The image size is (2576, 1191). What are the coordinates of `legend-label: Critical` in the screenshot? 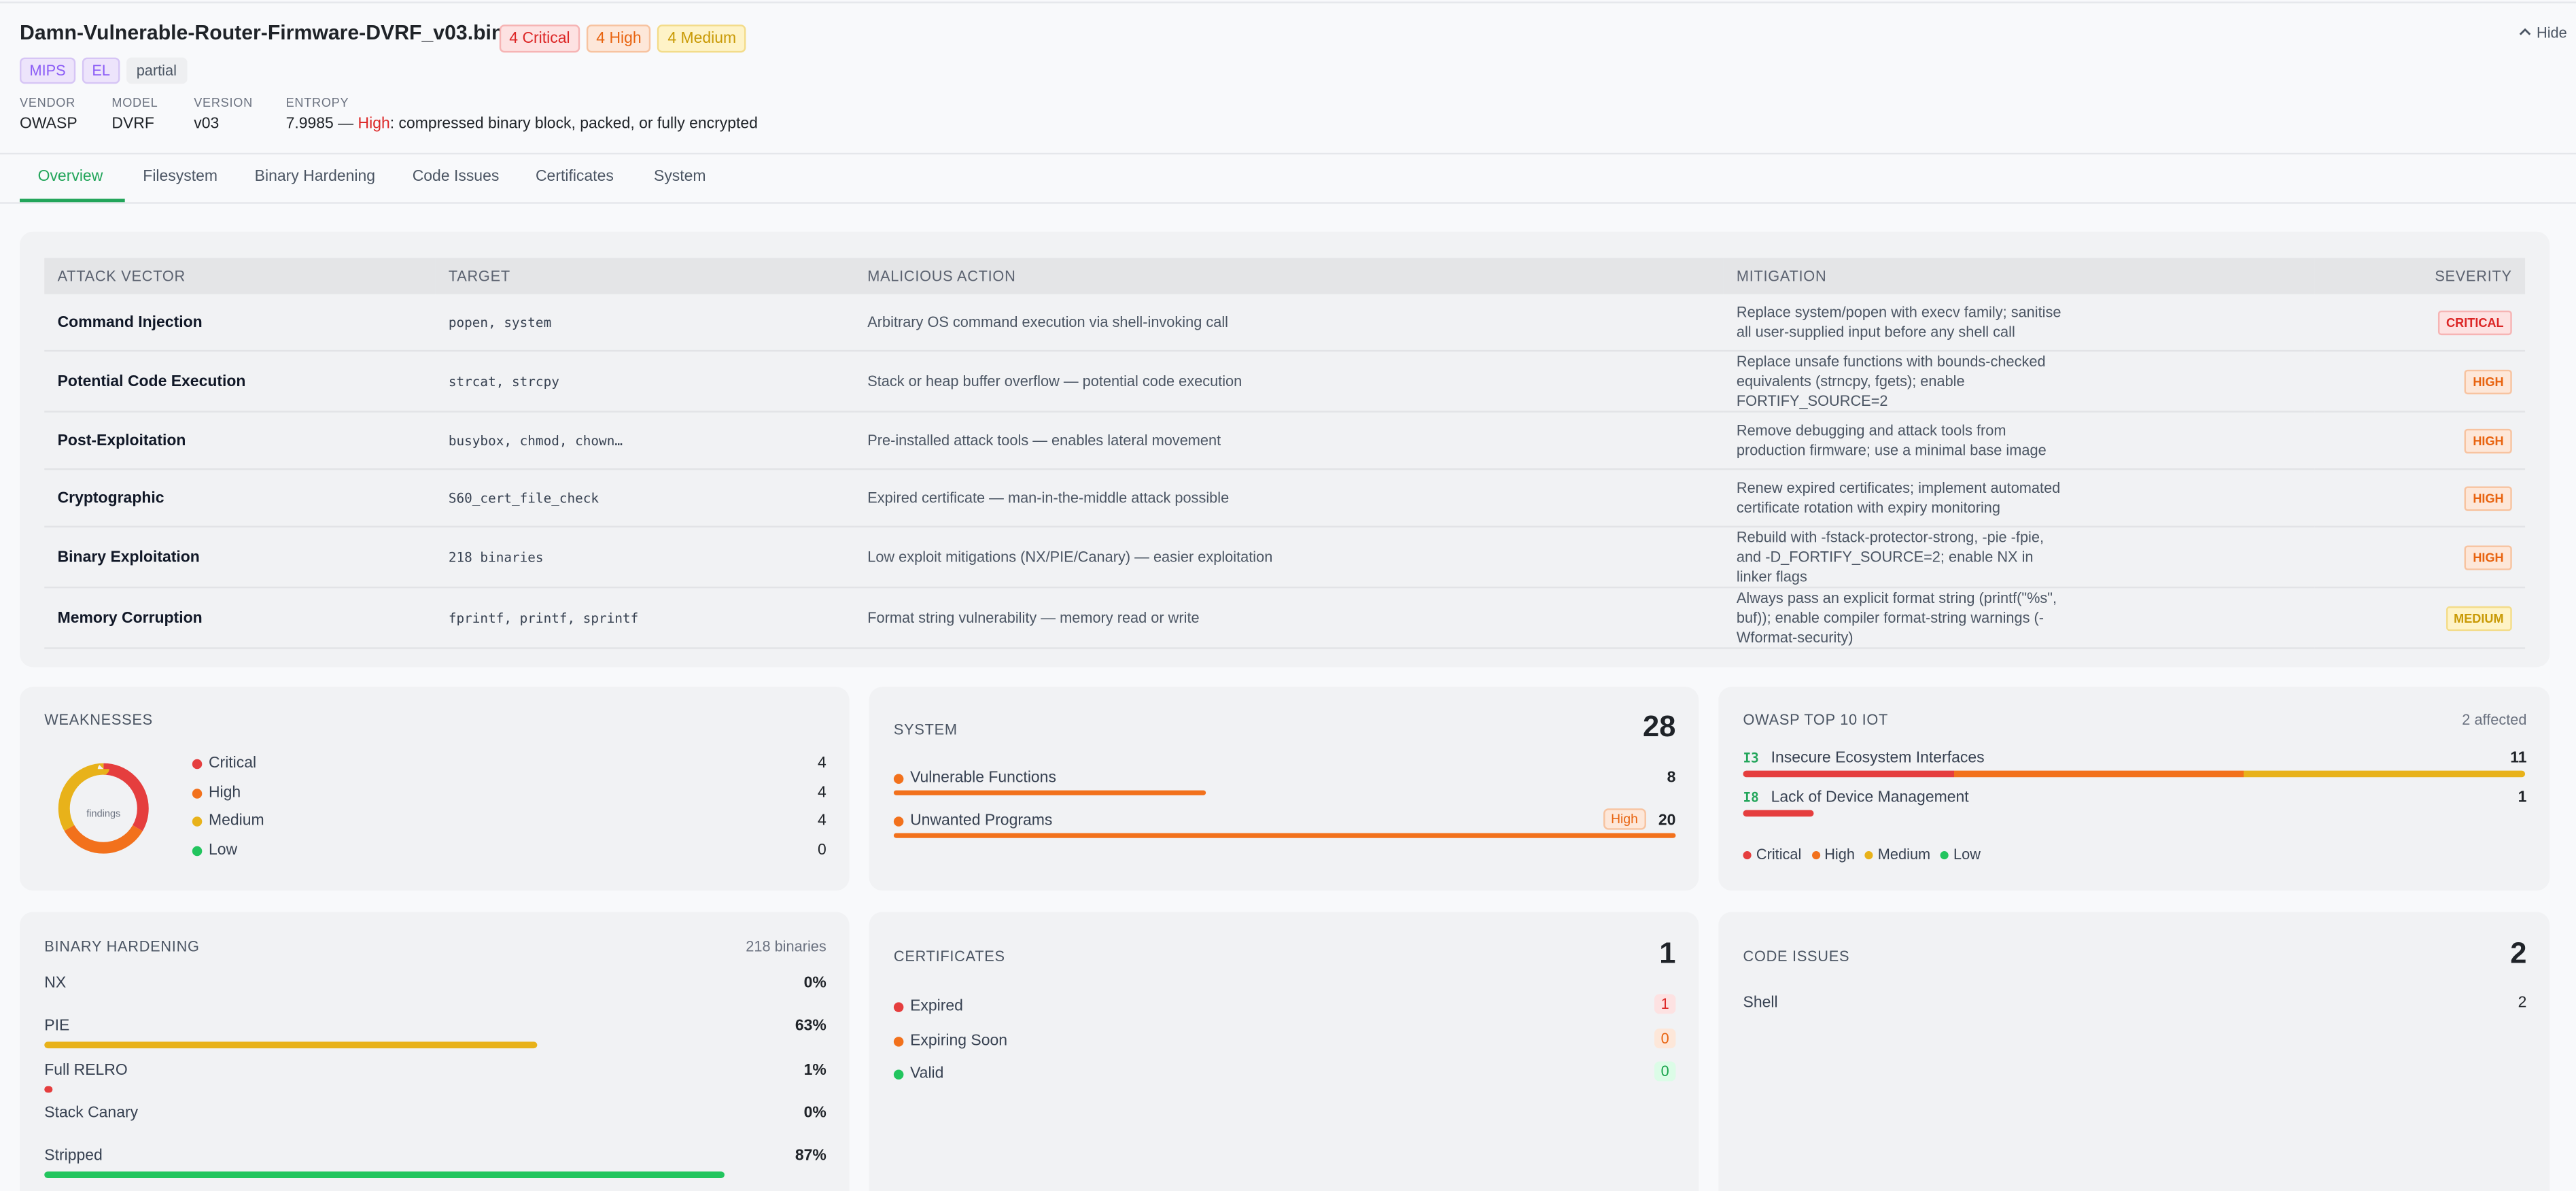 It's located at (1779, 855).